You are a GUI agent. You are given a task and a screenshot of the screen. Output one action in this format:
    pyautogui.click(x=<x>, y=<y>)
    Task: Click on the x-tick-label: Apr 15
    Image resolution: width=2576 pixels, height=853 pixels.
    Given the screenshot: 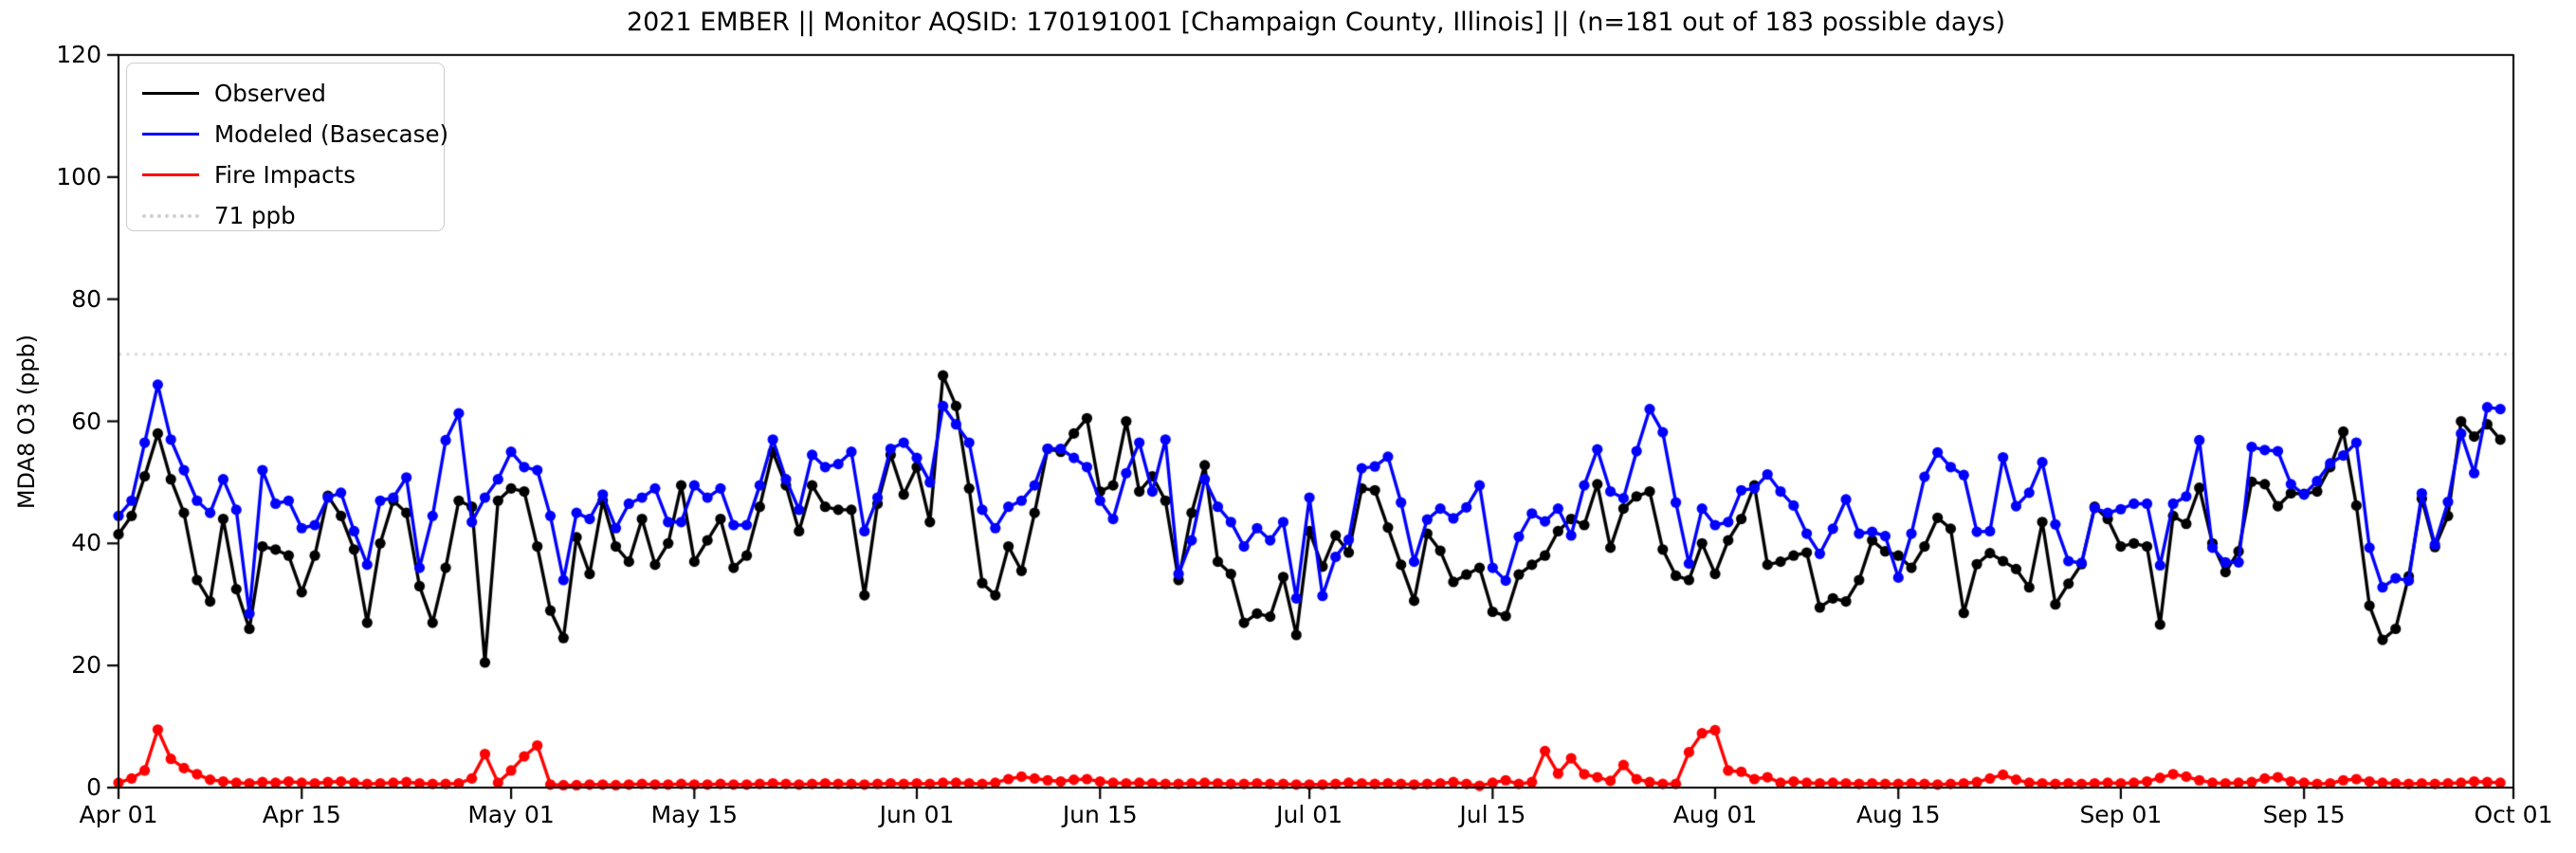 What is the action you would take?
    pyautogui.click(x=301, y=814)
    